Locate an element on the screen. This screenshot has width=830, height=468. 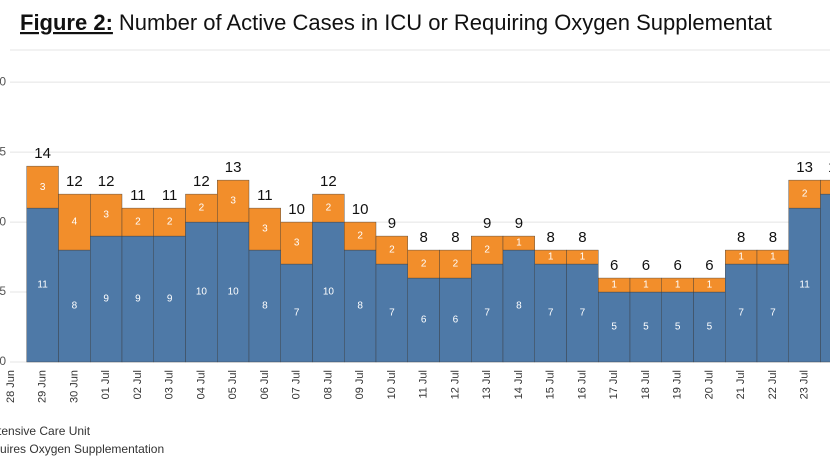
y-tick-label: 20 is located at coordinates (3, 81).